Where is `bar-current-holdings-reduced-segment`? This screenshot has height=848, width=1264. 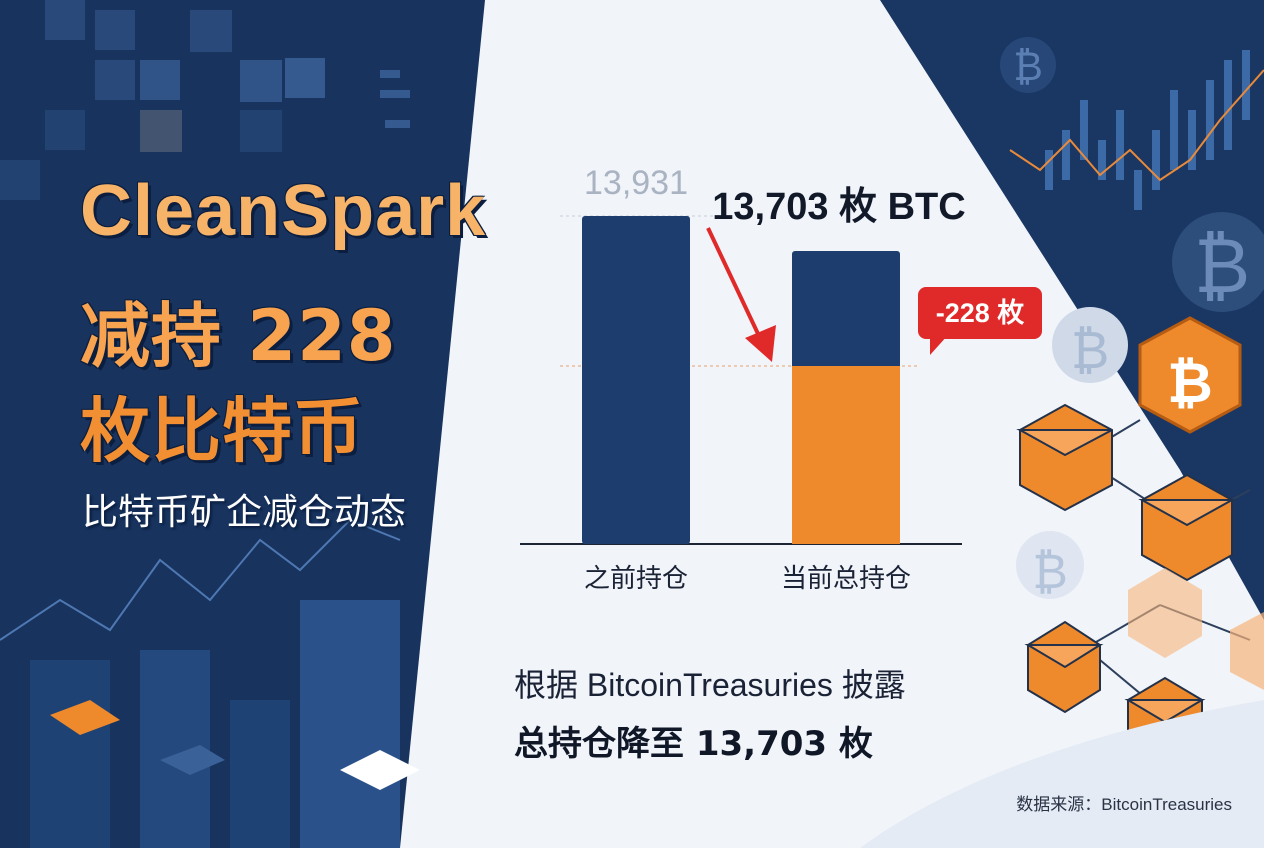 bar-current-holdings-reduced-segment is located at coordinates (846, 455).